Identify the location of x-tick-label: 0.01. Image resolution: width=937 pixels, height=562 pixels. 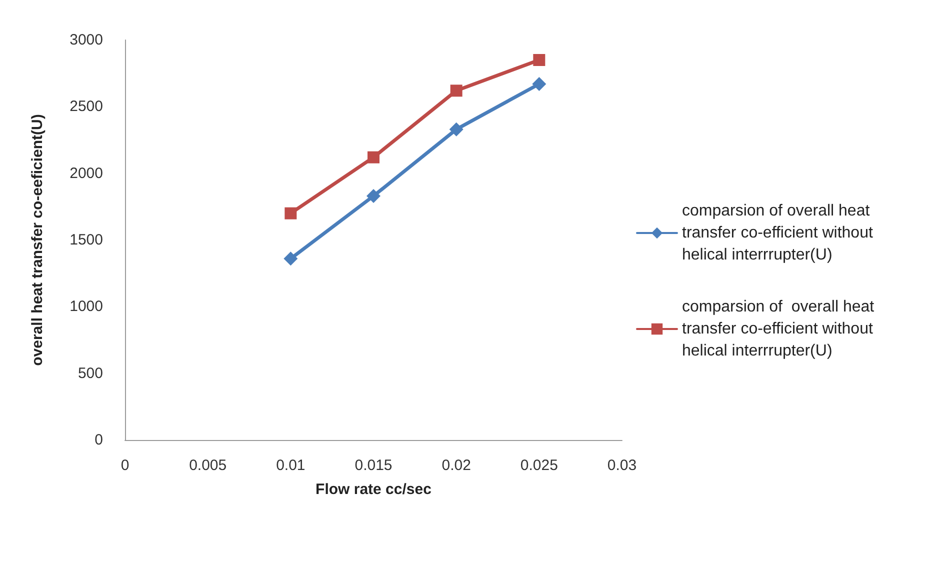
(291, 465).